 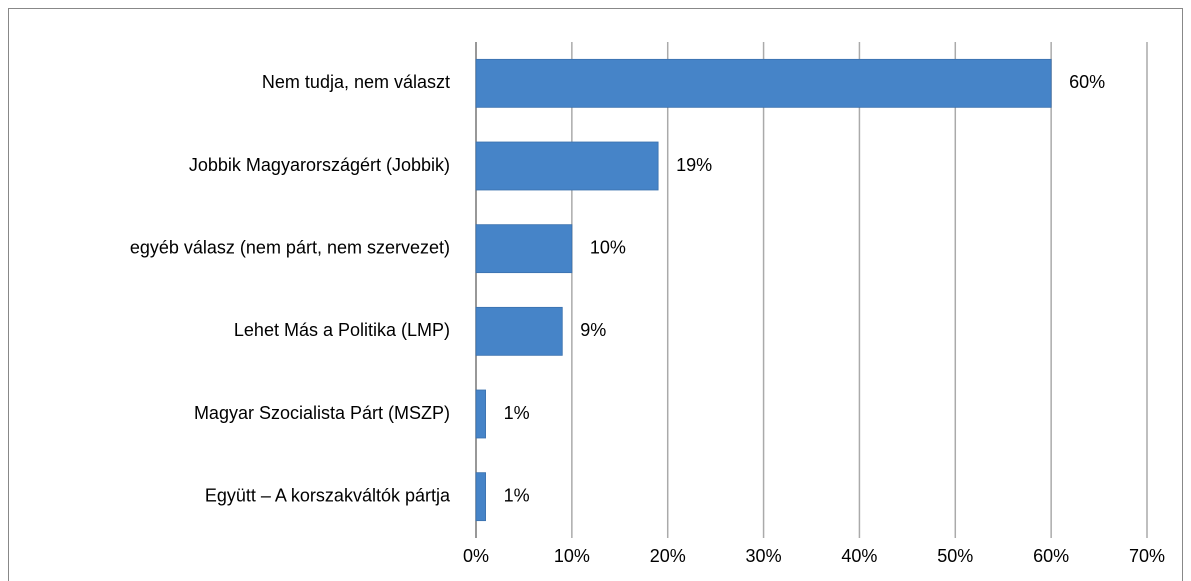 What do you see at coordinates (356, 82) in the screenshot?
I see `y-tick-label: Nem tudja, nem választ` at bounding box center [356, 82].